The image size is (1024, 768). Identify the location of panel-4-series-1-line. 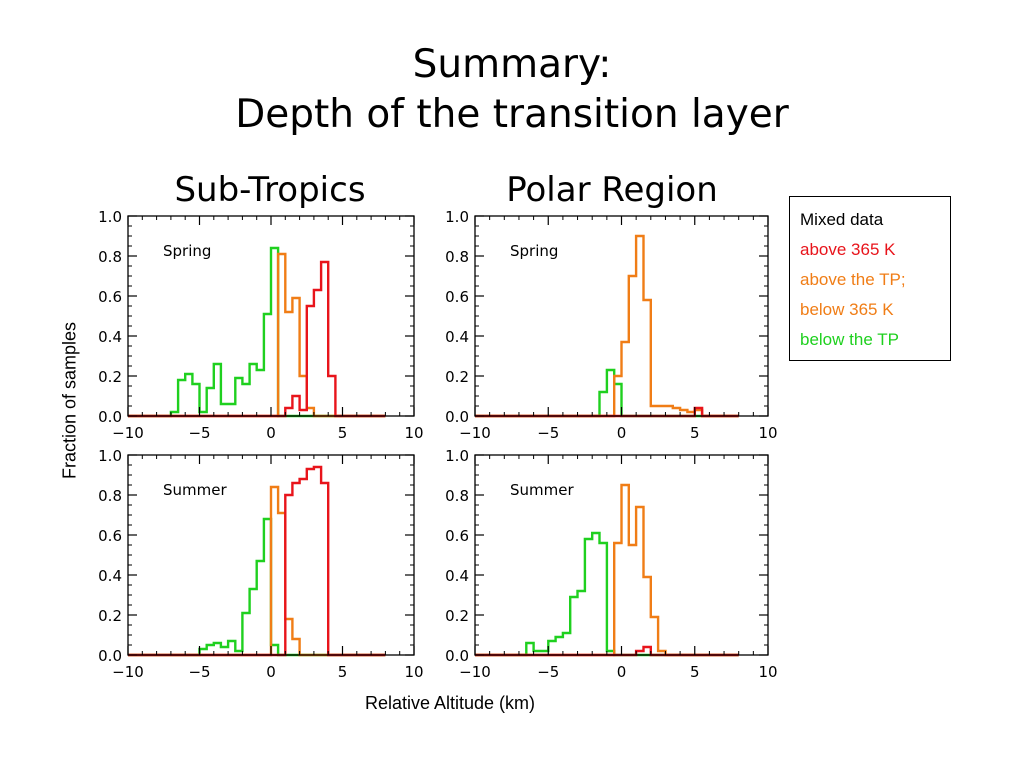
(607, 594).